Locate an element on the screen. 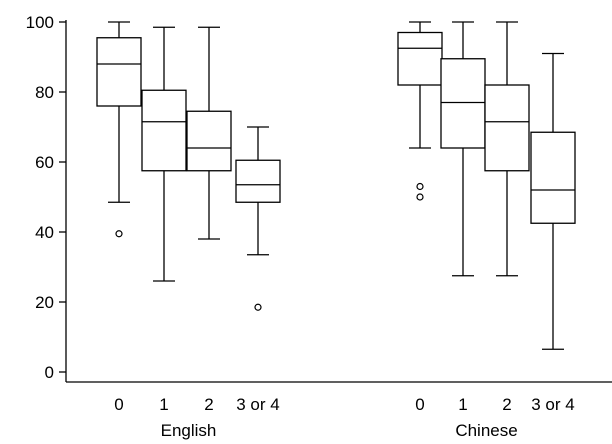 The height and width of the screenshot is (444, 612). group-label: English is located at coordinates (189, 430).